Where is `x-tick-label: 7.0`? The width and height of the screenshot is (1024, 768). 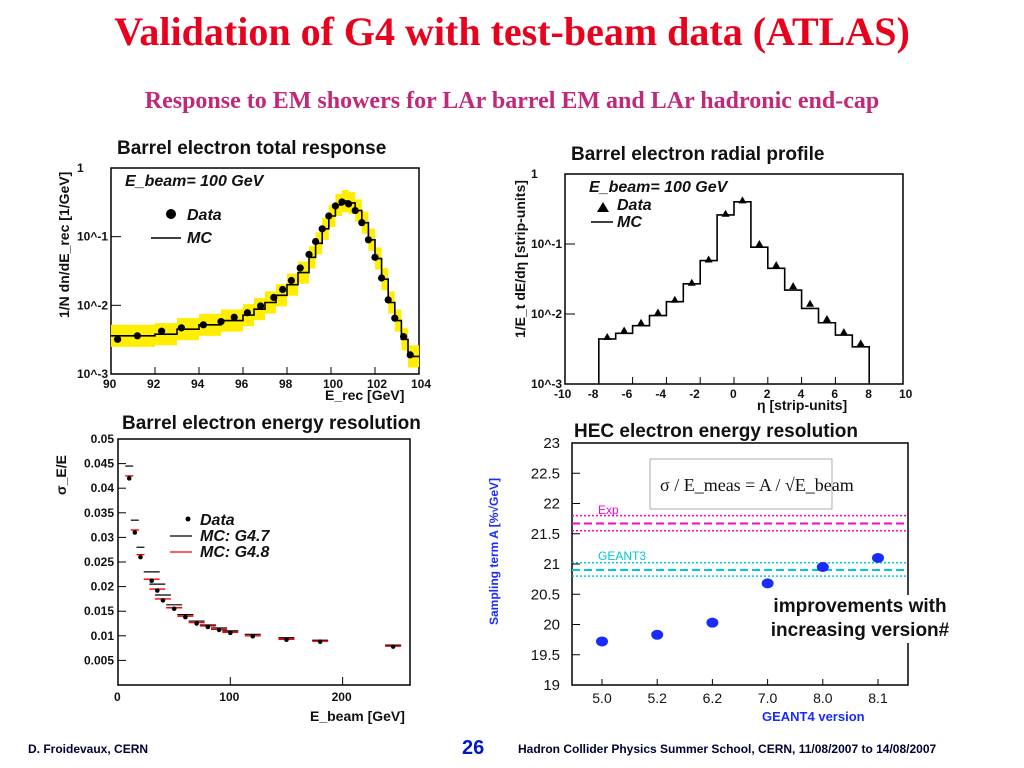
x-tick-label: 7.0 is located at coordinates (768, 698).